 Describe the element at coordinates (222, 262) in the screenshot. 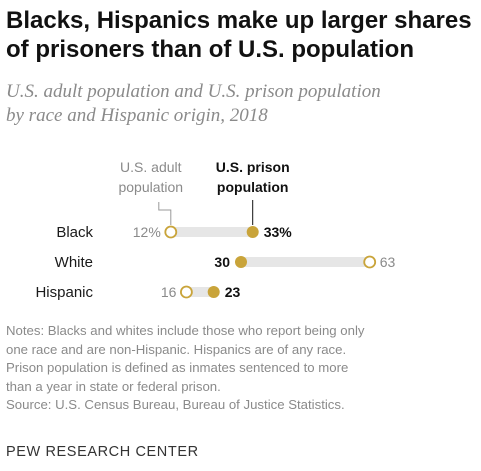

I see `prison-value-label-white: 30` at that location.